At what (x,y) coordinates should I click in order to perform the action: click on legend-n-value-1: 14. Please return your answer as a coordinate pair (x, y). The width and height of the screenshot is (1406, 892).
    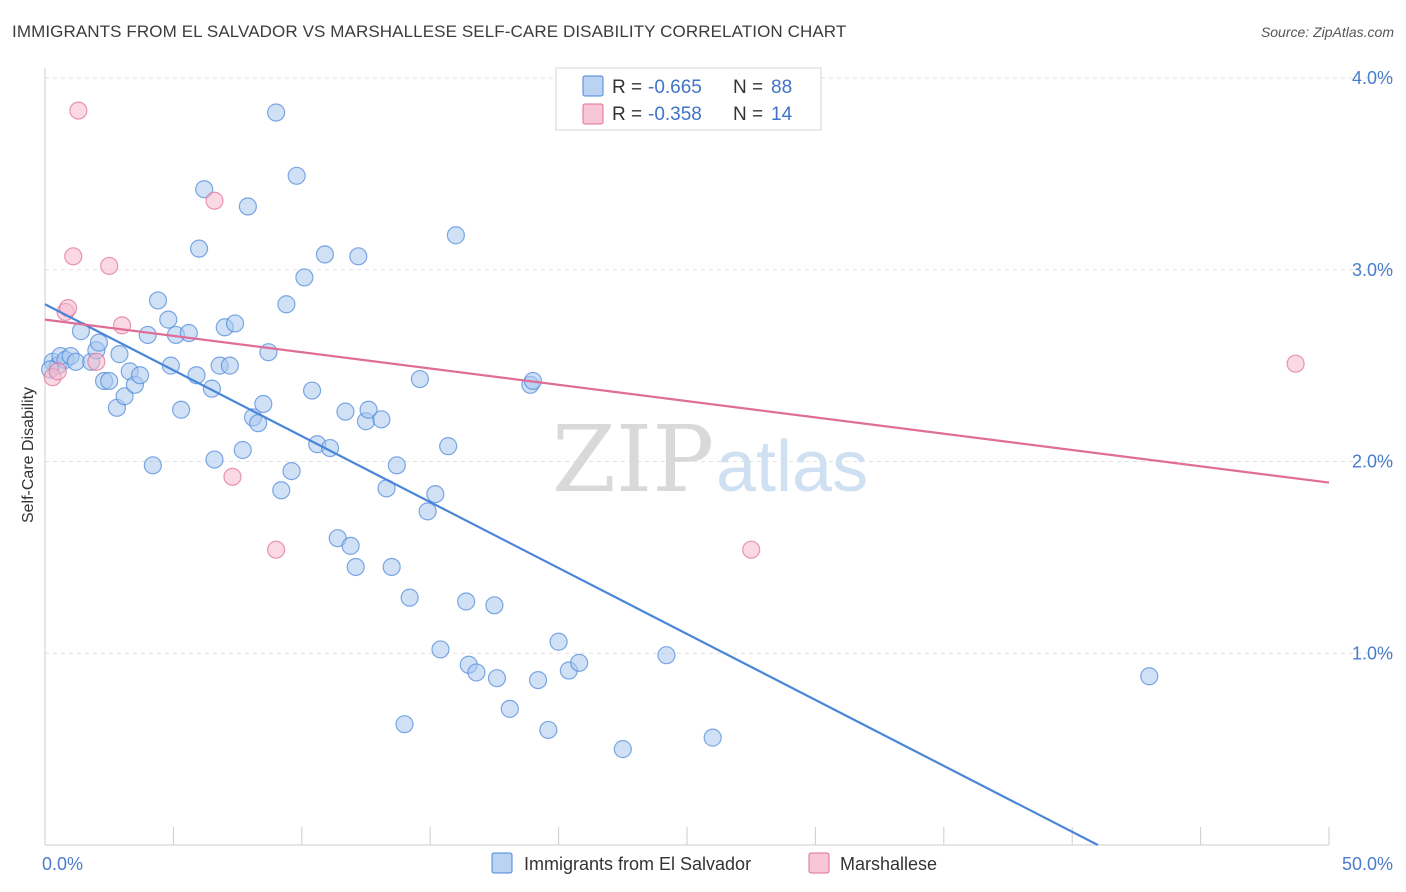
    Looking at the image, I should click on (782, 114).